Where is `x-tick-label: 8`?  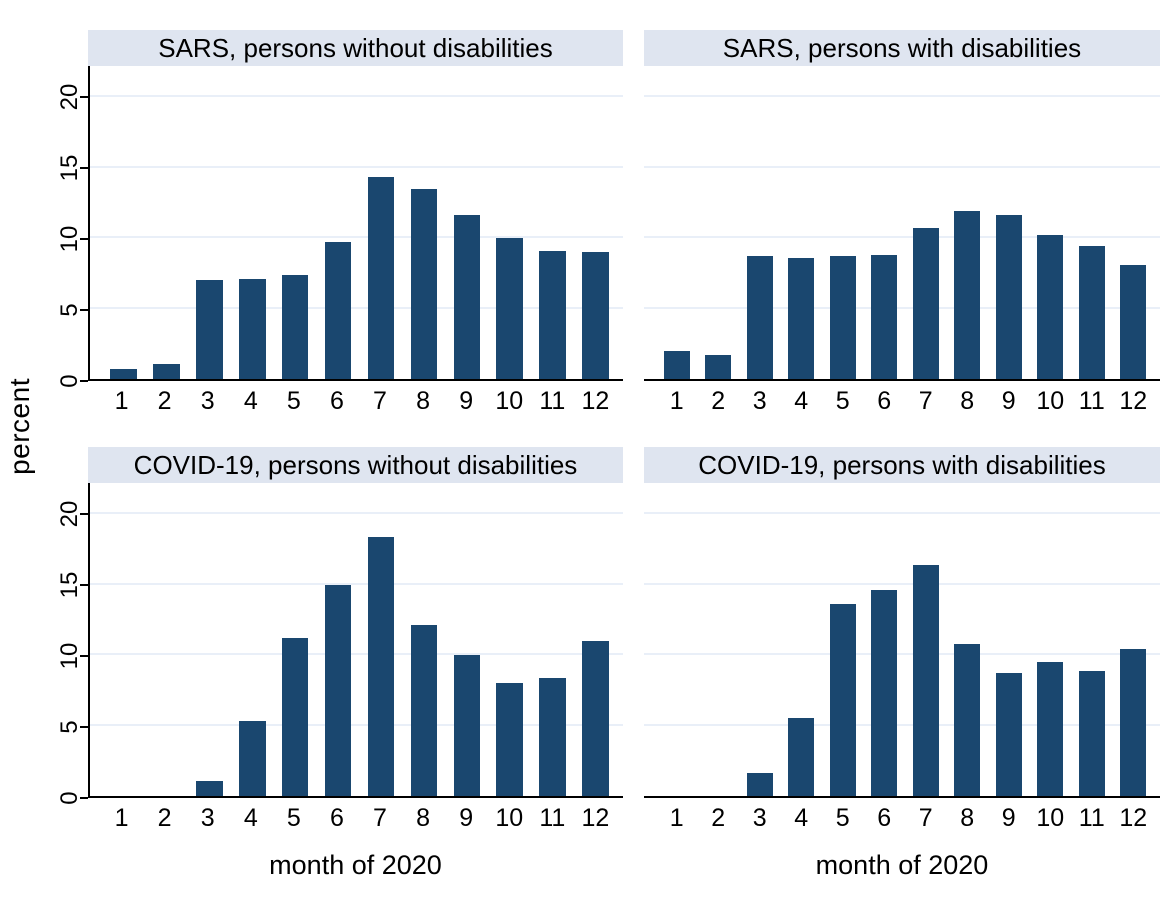 x-tick-label: 8 is located at coordinates (423, 400).